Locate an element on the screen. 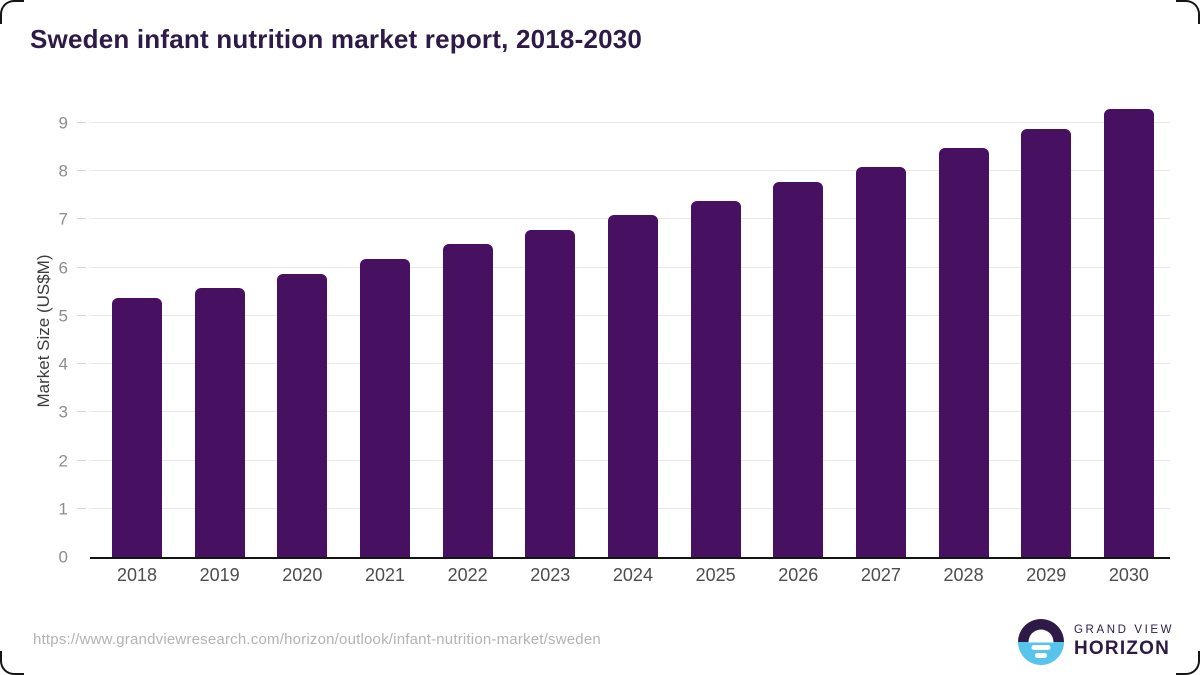 Image resolution: width=1200 pixels, height=675 pixels. bar-2025 is located at coordinates (715, 379).